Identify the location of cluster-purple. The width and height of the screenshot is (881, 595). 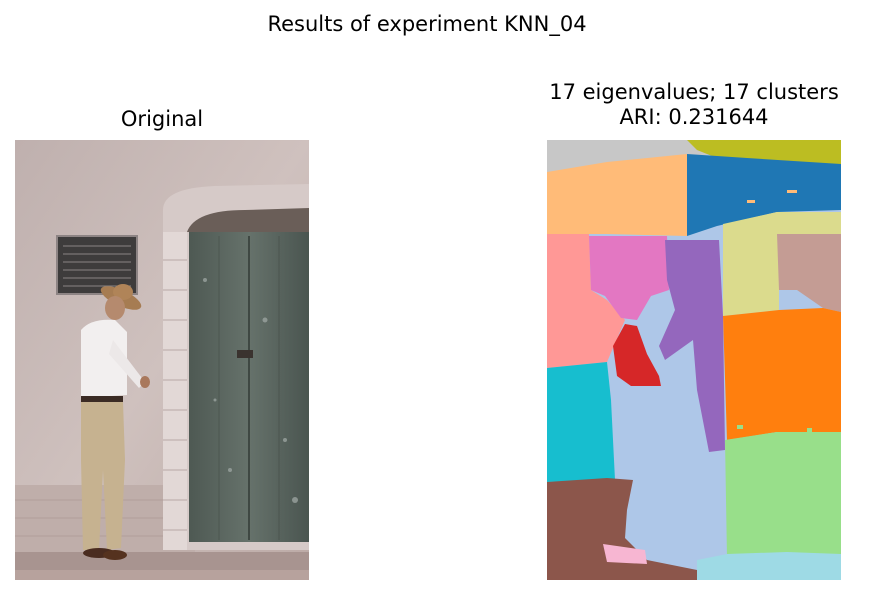
(692, 346).